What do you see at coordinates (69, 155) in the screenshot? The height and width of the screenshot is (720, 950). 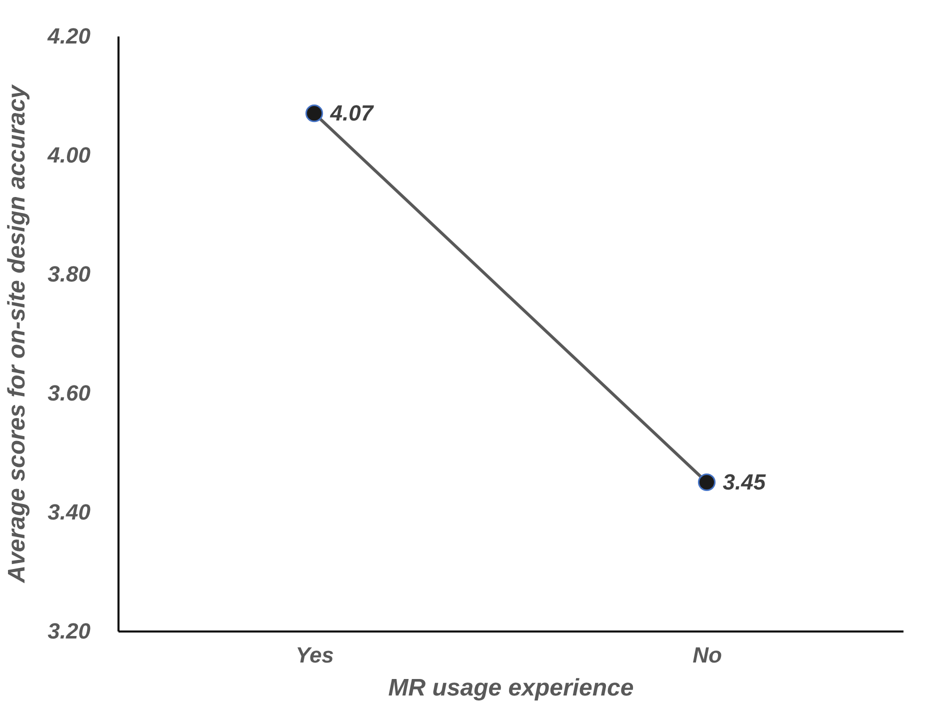 I see `y-tick-label: 4.00` at bounding box center [69, 155].